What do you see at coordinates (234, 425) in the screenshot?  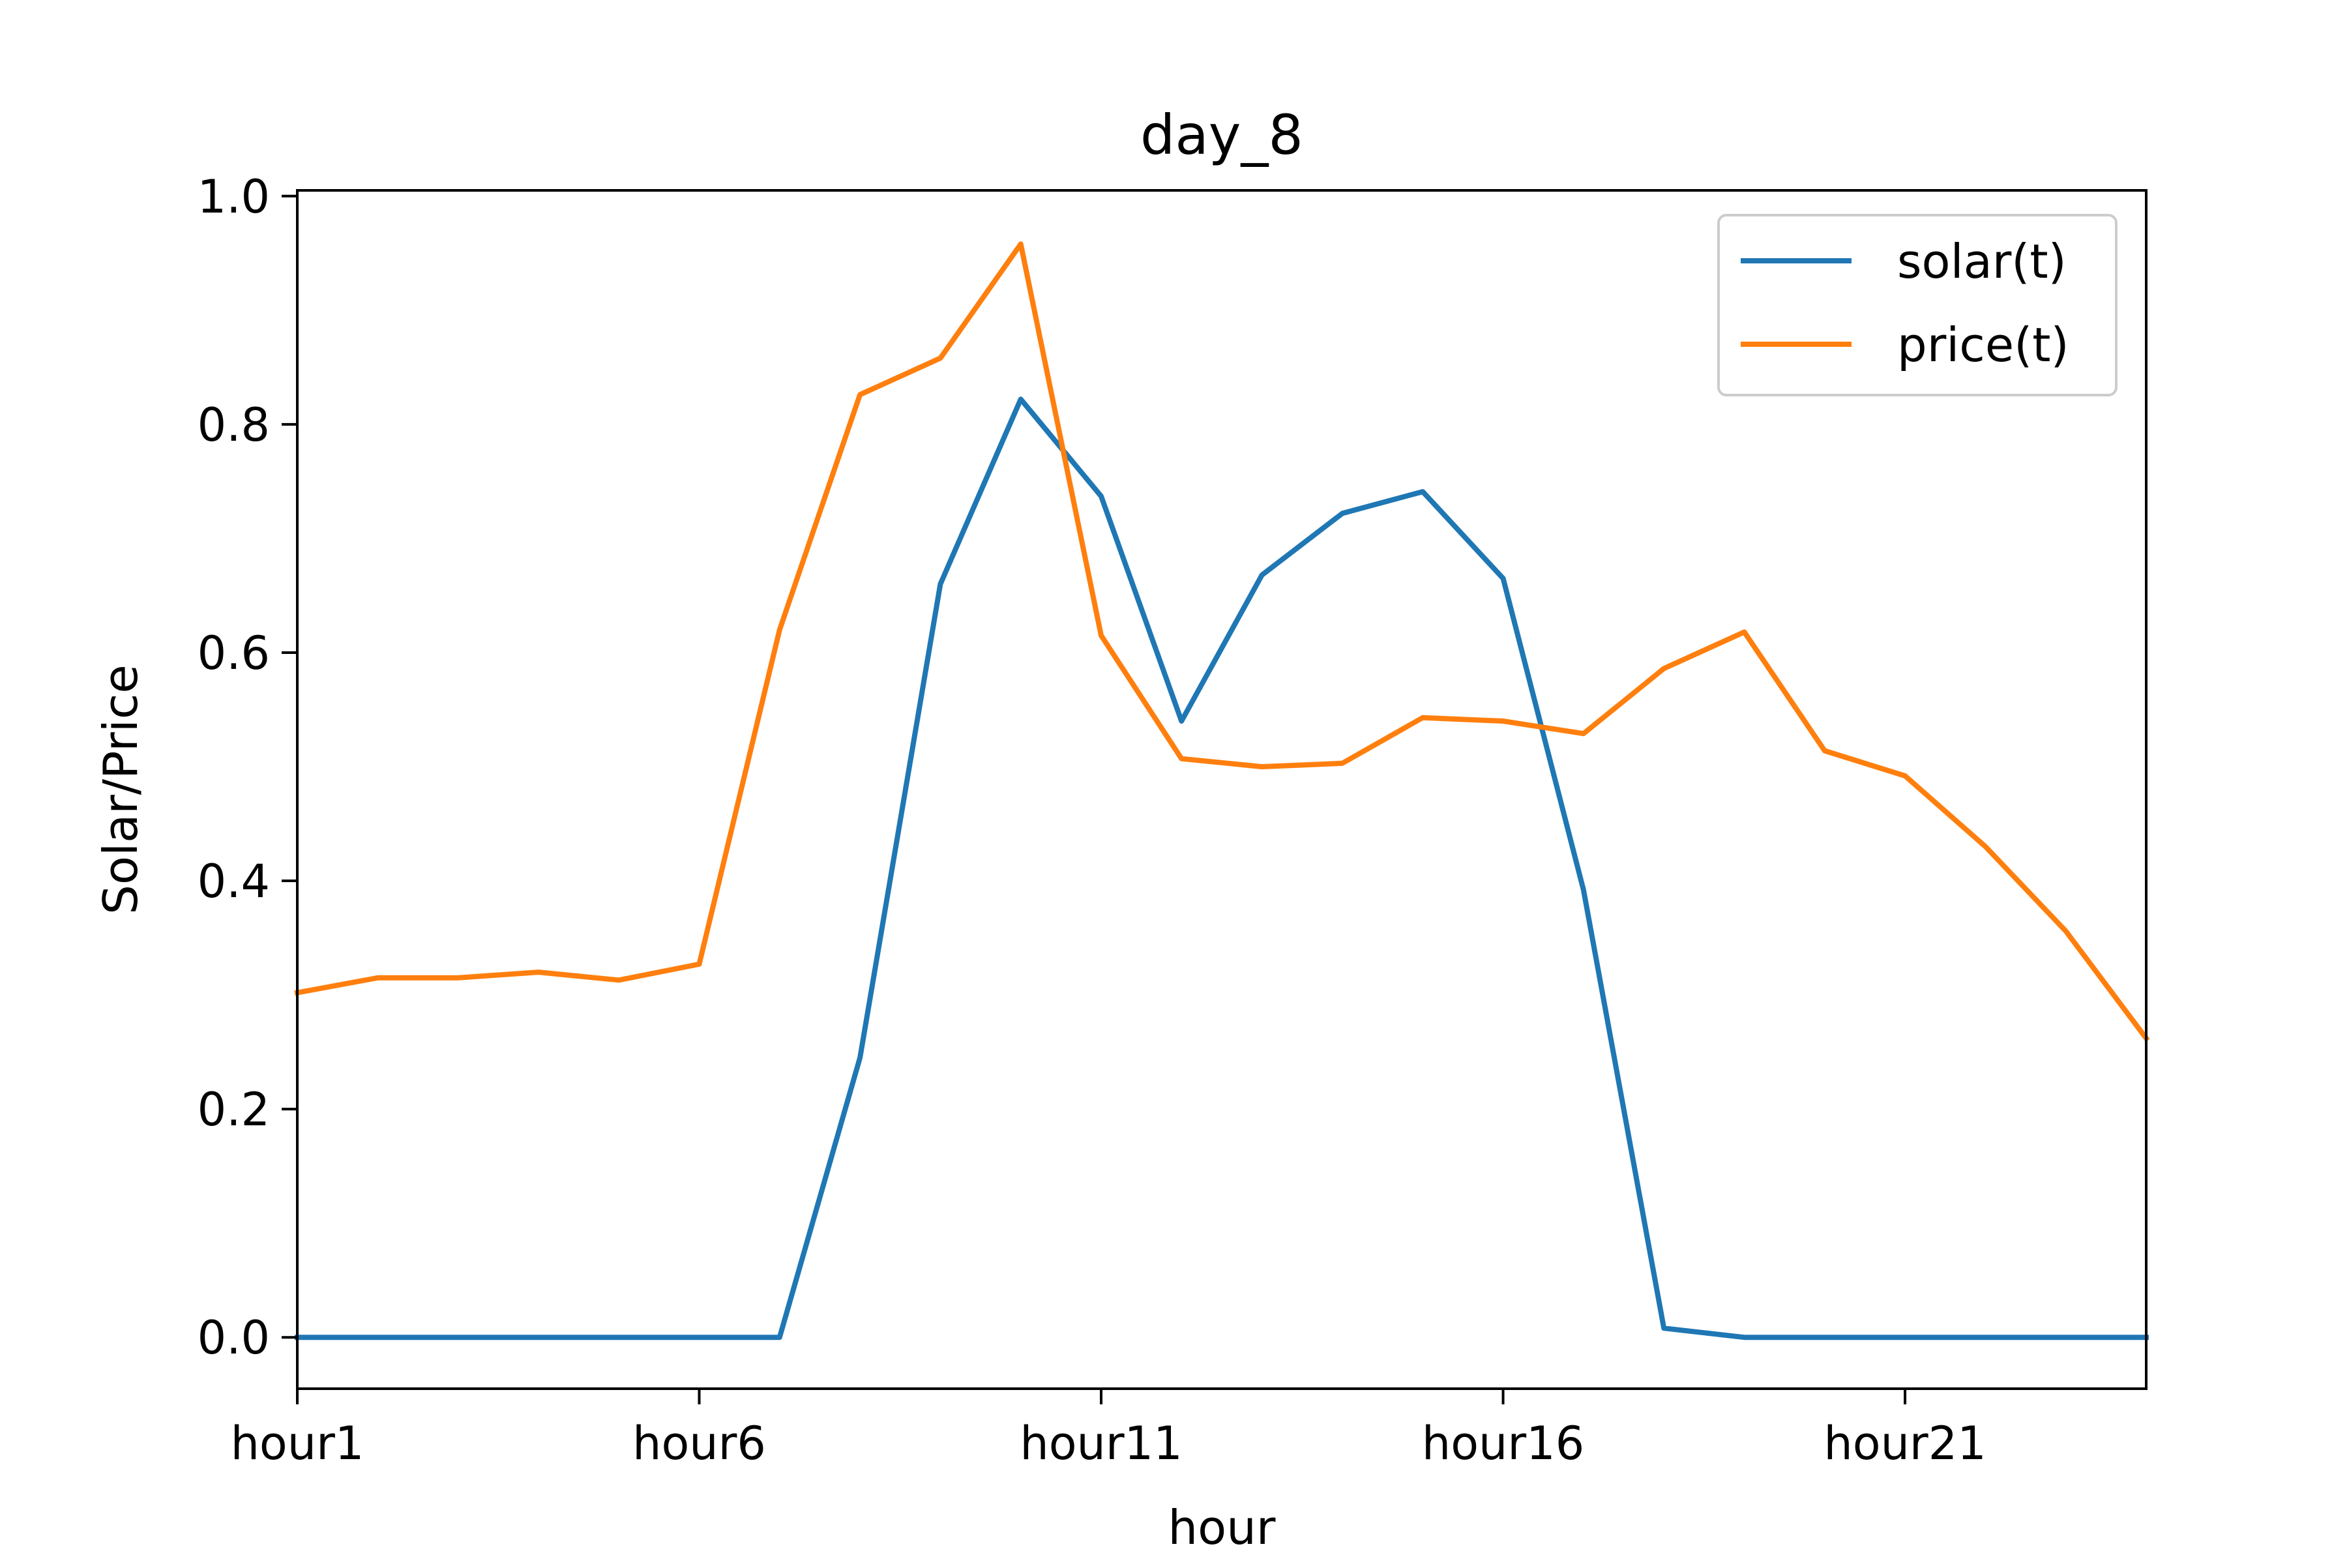 I see `y-tick-label: 0.8` at bounding box center [234, 425].